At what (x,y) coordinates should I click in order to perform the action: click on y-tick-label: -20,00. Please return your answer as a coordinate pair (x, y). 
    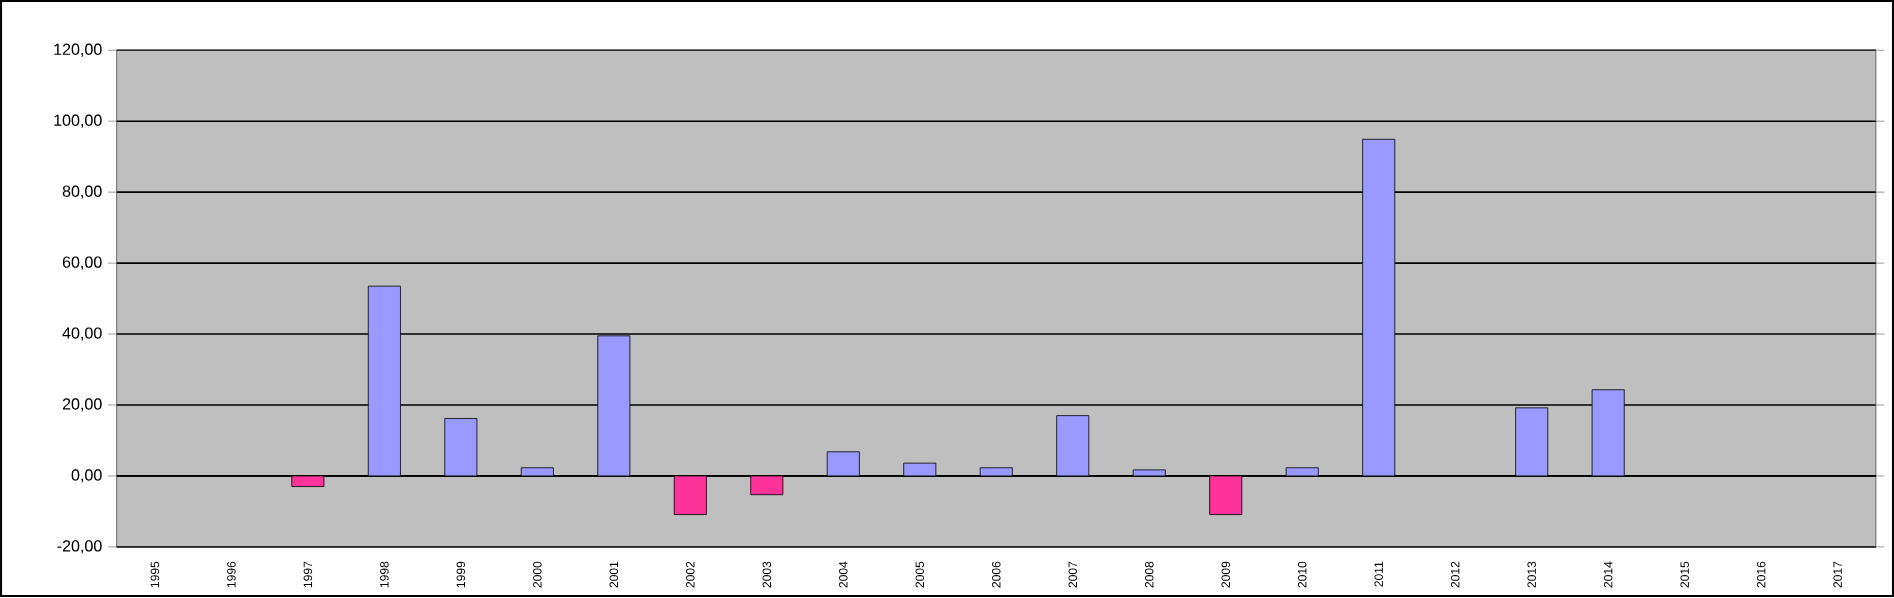
    Looking at the image, I should click on (79, 547).